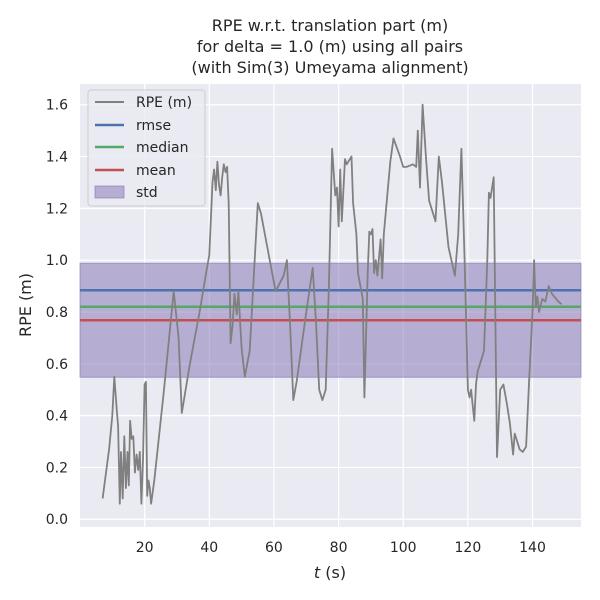 This screenshot has width=600, height=600. What do you see at coordinates (109, 192) in the screenshot?
I see `legend-swatch-std` at bounding box center [109, 192].